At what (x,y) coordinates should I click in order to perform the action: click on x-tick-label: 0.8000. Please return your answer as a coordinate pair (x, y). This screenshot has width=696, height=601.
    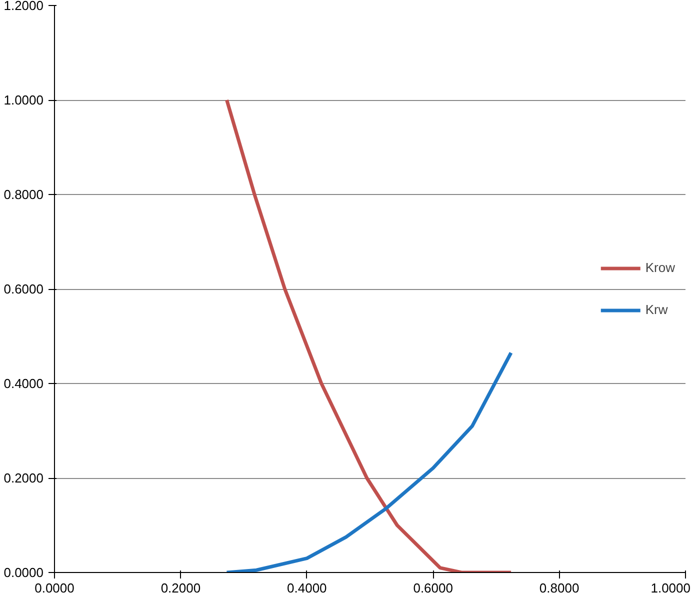
    Looking at the image, I should click on (559, 588).